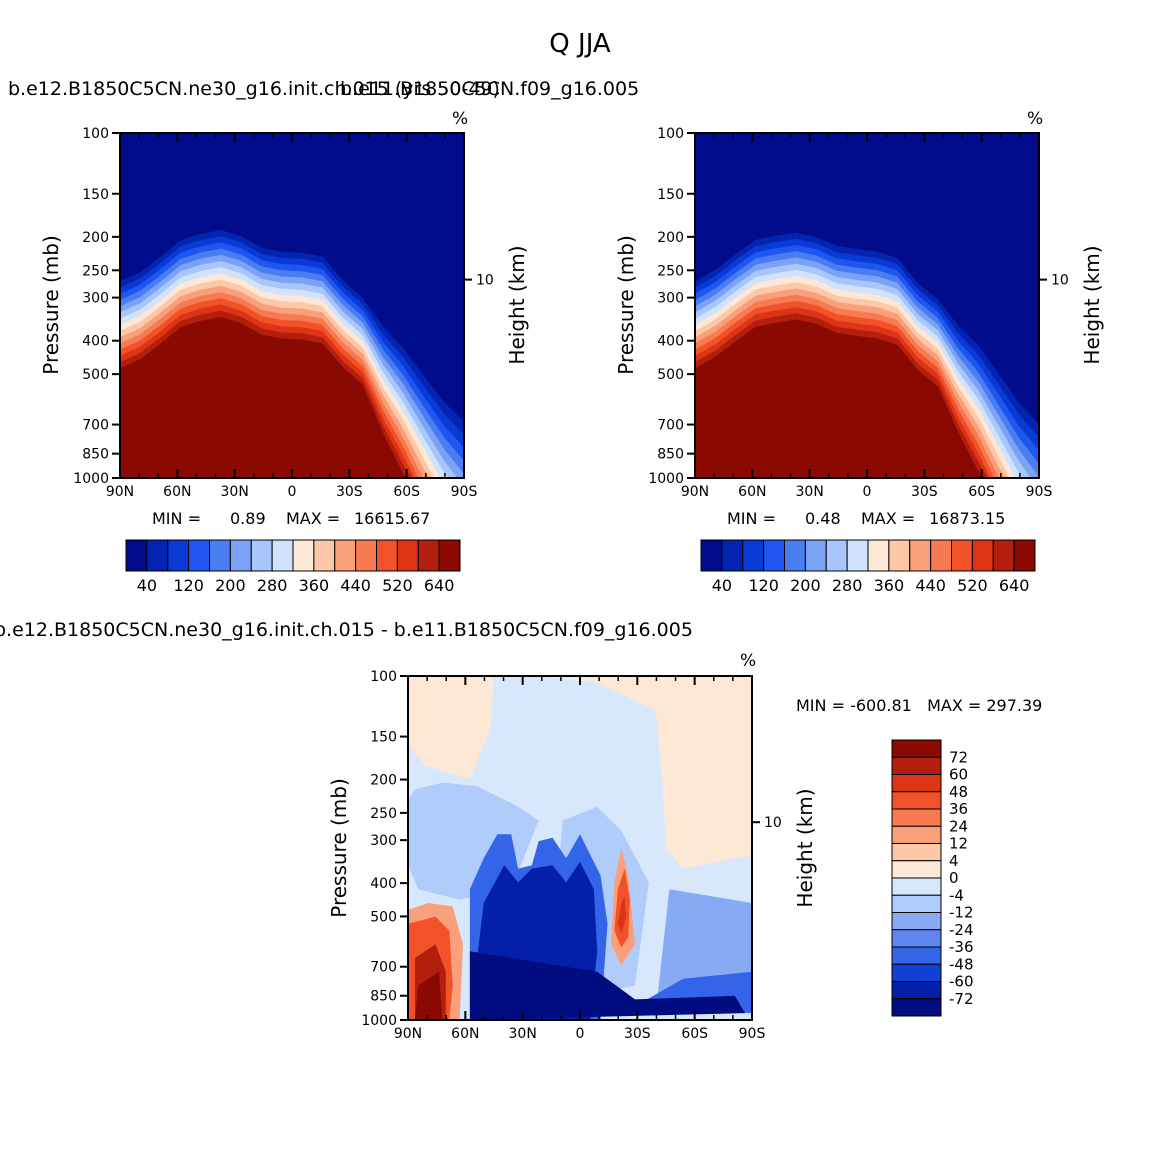  I want to click on panel-a-xtick-label: 60N, so click(177, 492).